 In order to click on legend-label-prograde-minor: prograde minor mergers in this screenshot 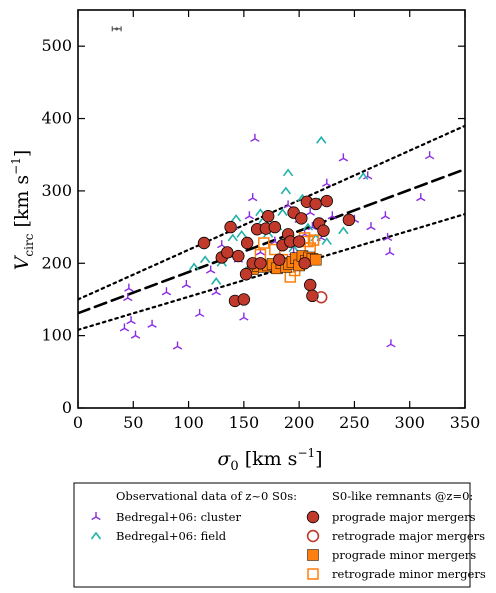, I will do `click(404, 555)`.